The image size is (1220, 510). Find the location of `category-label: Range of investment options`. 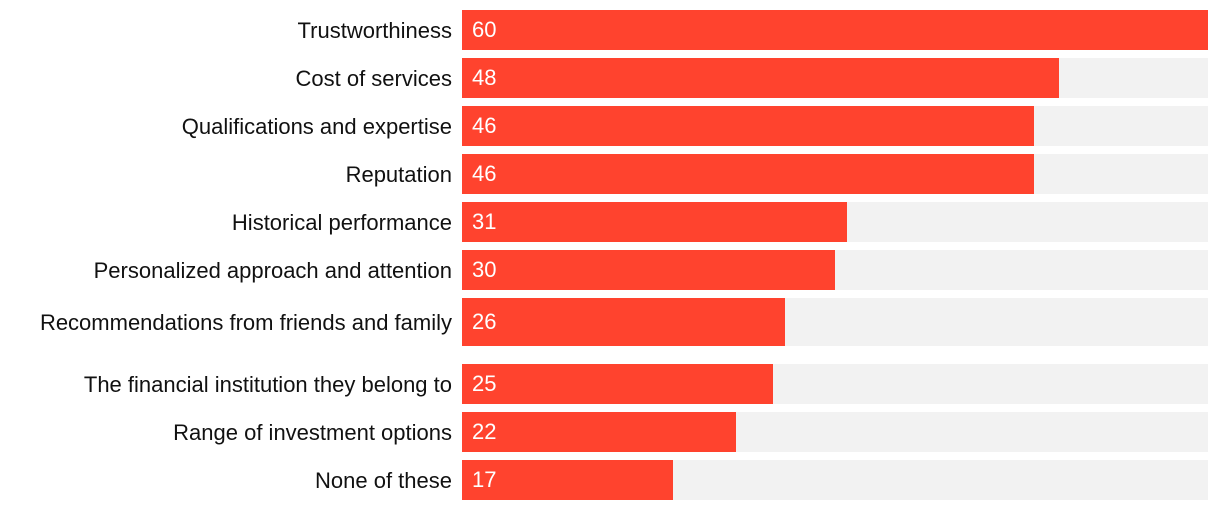

category-label: Range of investment options is located at coordinates (312, 432).